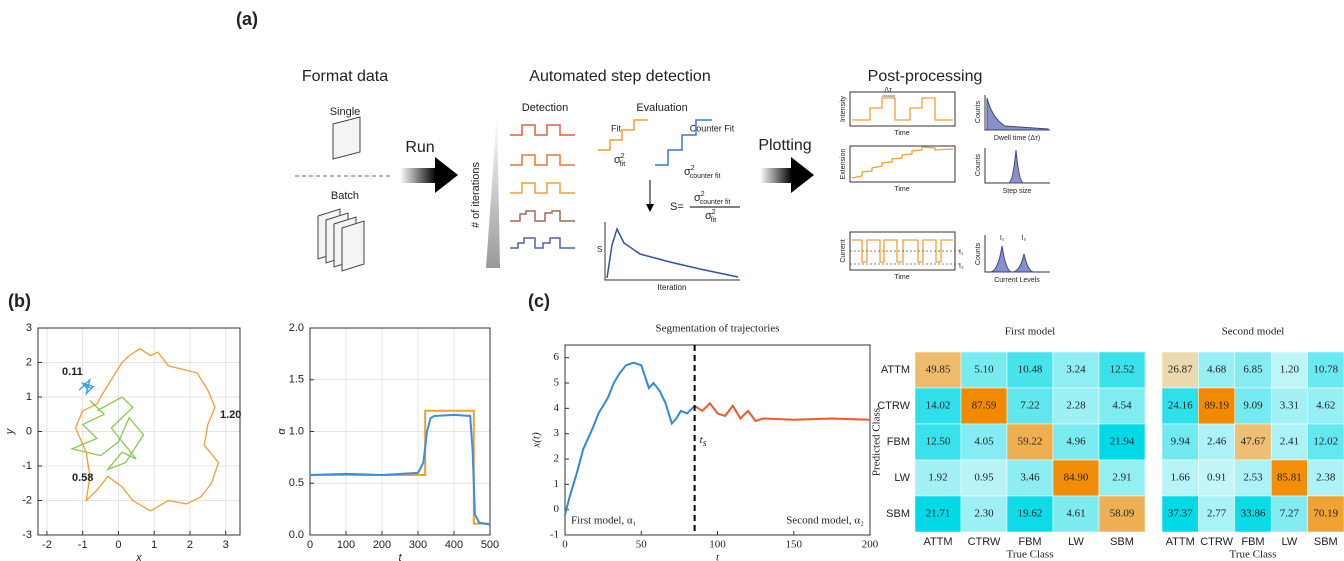 This screenshot has height=561, width=1344. I want to click on series-label: 0.11, so click(72, 372).